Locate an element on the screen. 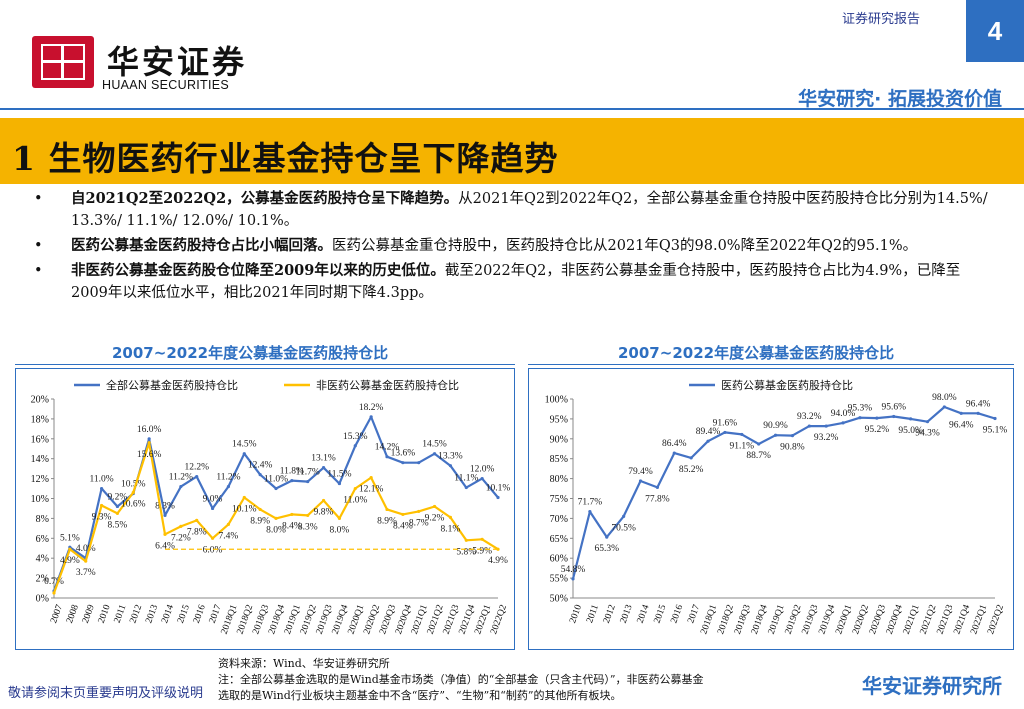 Image resolution: width=1024 pixels, height=709 pixels. logo-english: HUAAN SECURITIES is located at coordinates (166, 85).